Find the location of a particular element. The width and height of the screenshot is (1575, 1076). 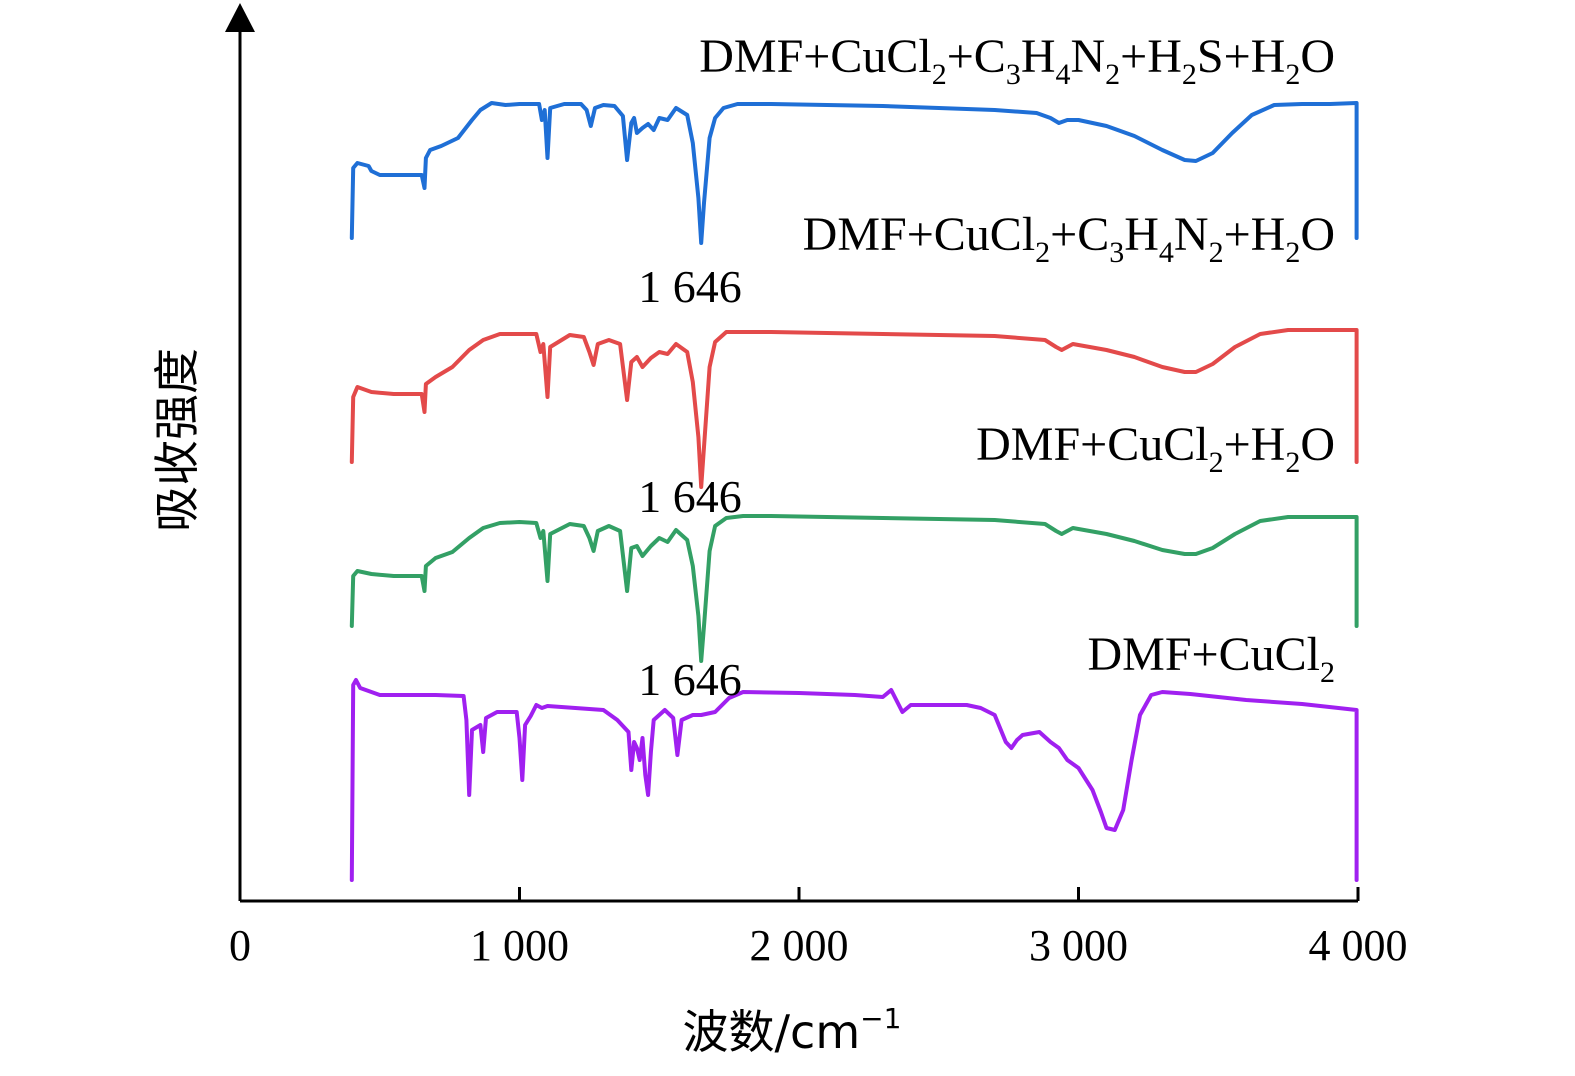

x-tick-label: 1 000 is located at coordinates (519, 945).